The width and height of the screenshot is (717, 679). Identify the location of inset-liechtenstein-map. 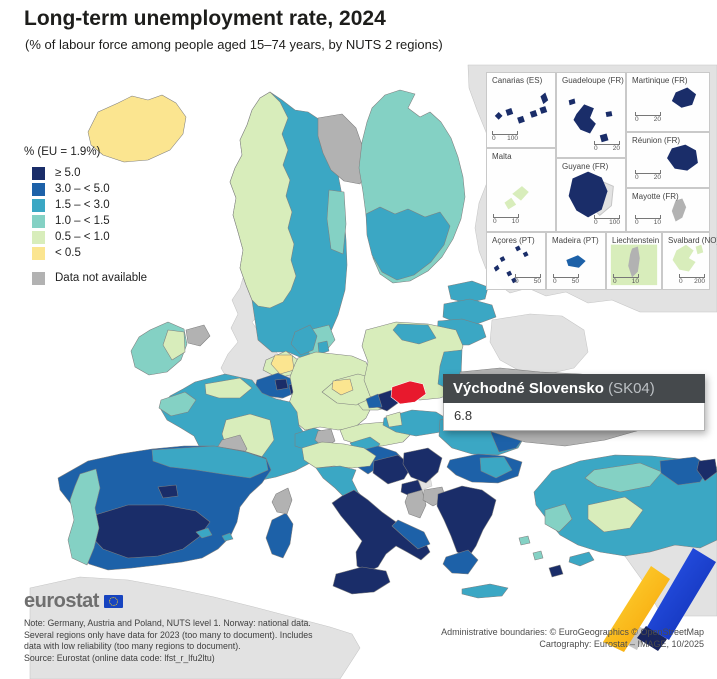
(634, 261).